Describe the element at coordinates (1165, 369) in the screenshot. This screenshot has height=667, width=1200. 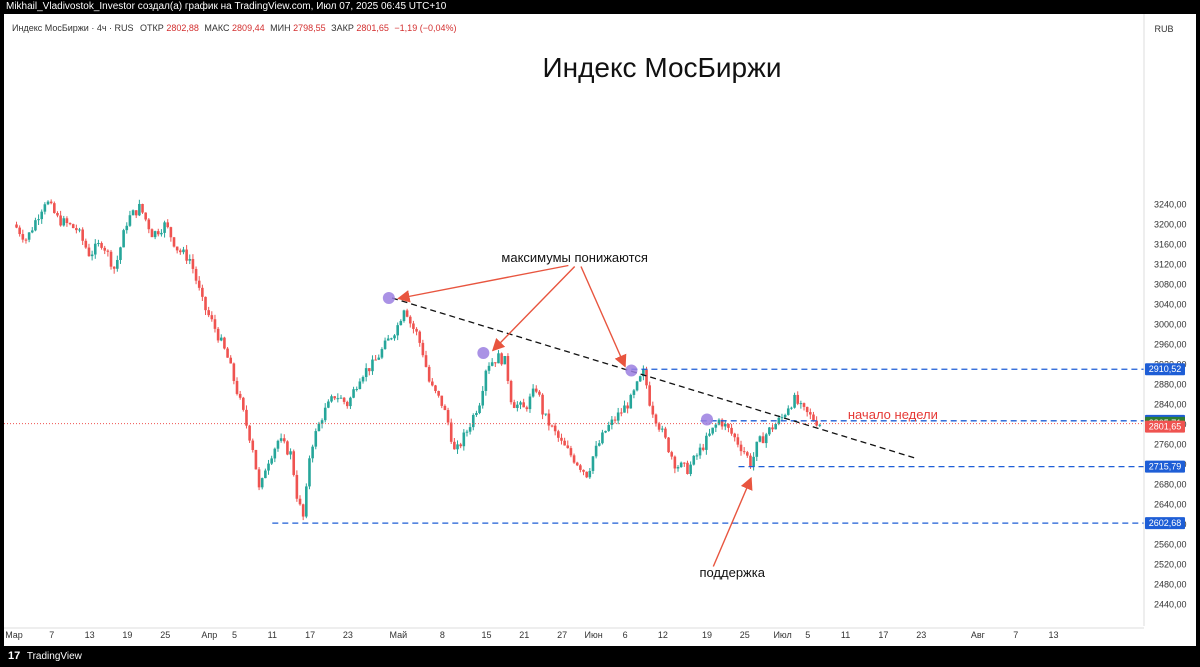
I see `level-price-tag-bg` at that location.